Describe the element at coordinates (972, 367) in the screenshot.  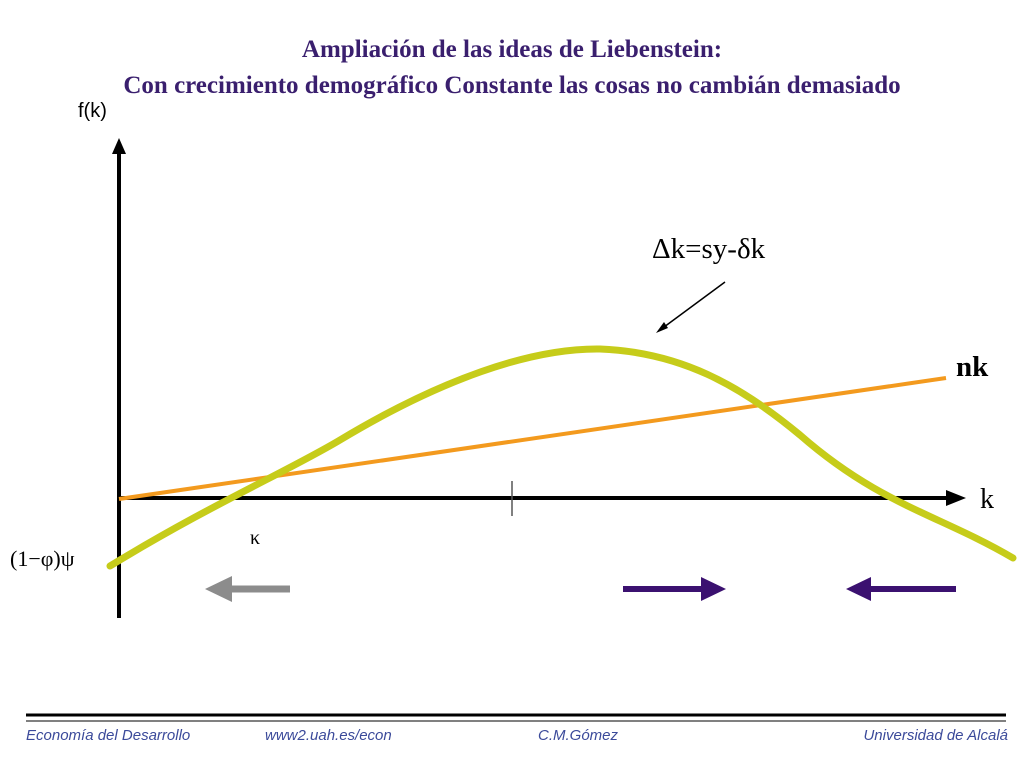
I see `nk-label: nk` at that location.